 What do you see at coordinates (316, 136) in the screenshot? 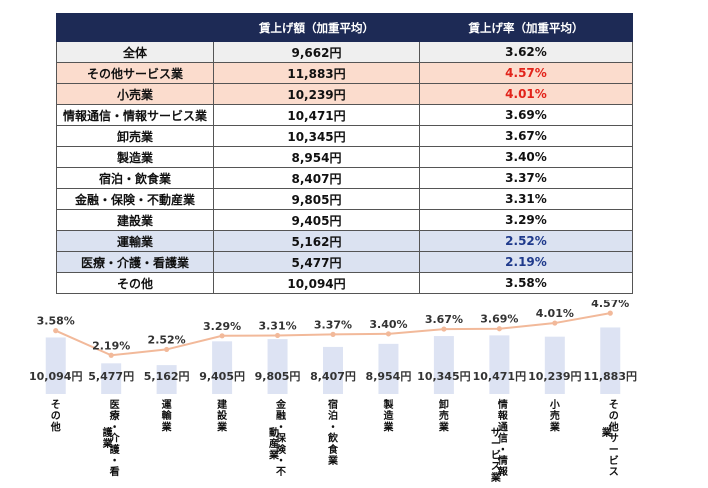
I see `amount-cell: 10,345円` at bounding box center [316, 136].